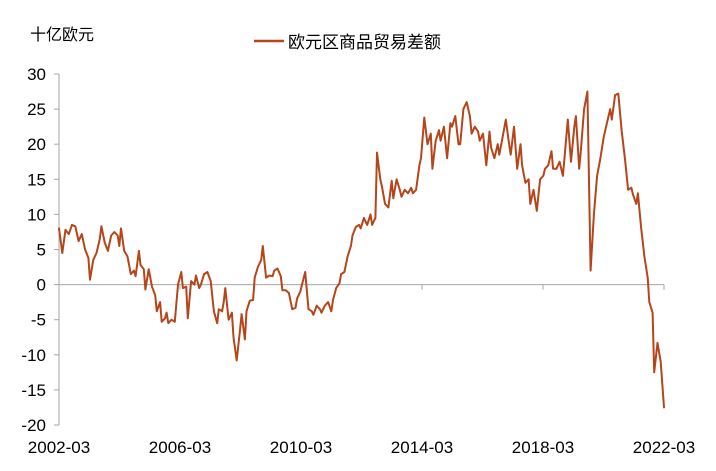 Image resolution: width=716 pixels, height=471 pixels. What do you see at coordinates (364, 43) in the screenshot?
I see `legend-label: 欧元区商品贸易差额` at bounding box center [364, 43].